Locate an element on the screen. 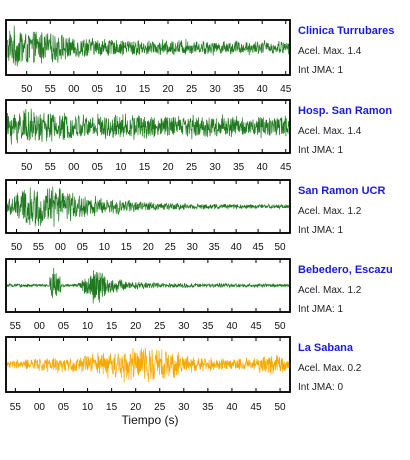 This screenshot has height=460, width=410. panel-3: 50 55 00 05 10 15 20 25 30 35 40 45 50 is located at coordinates (148, 216).